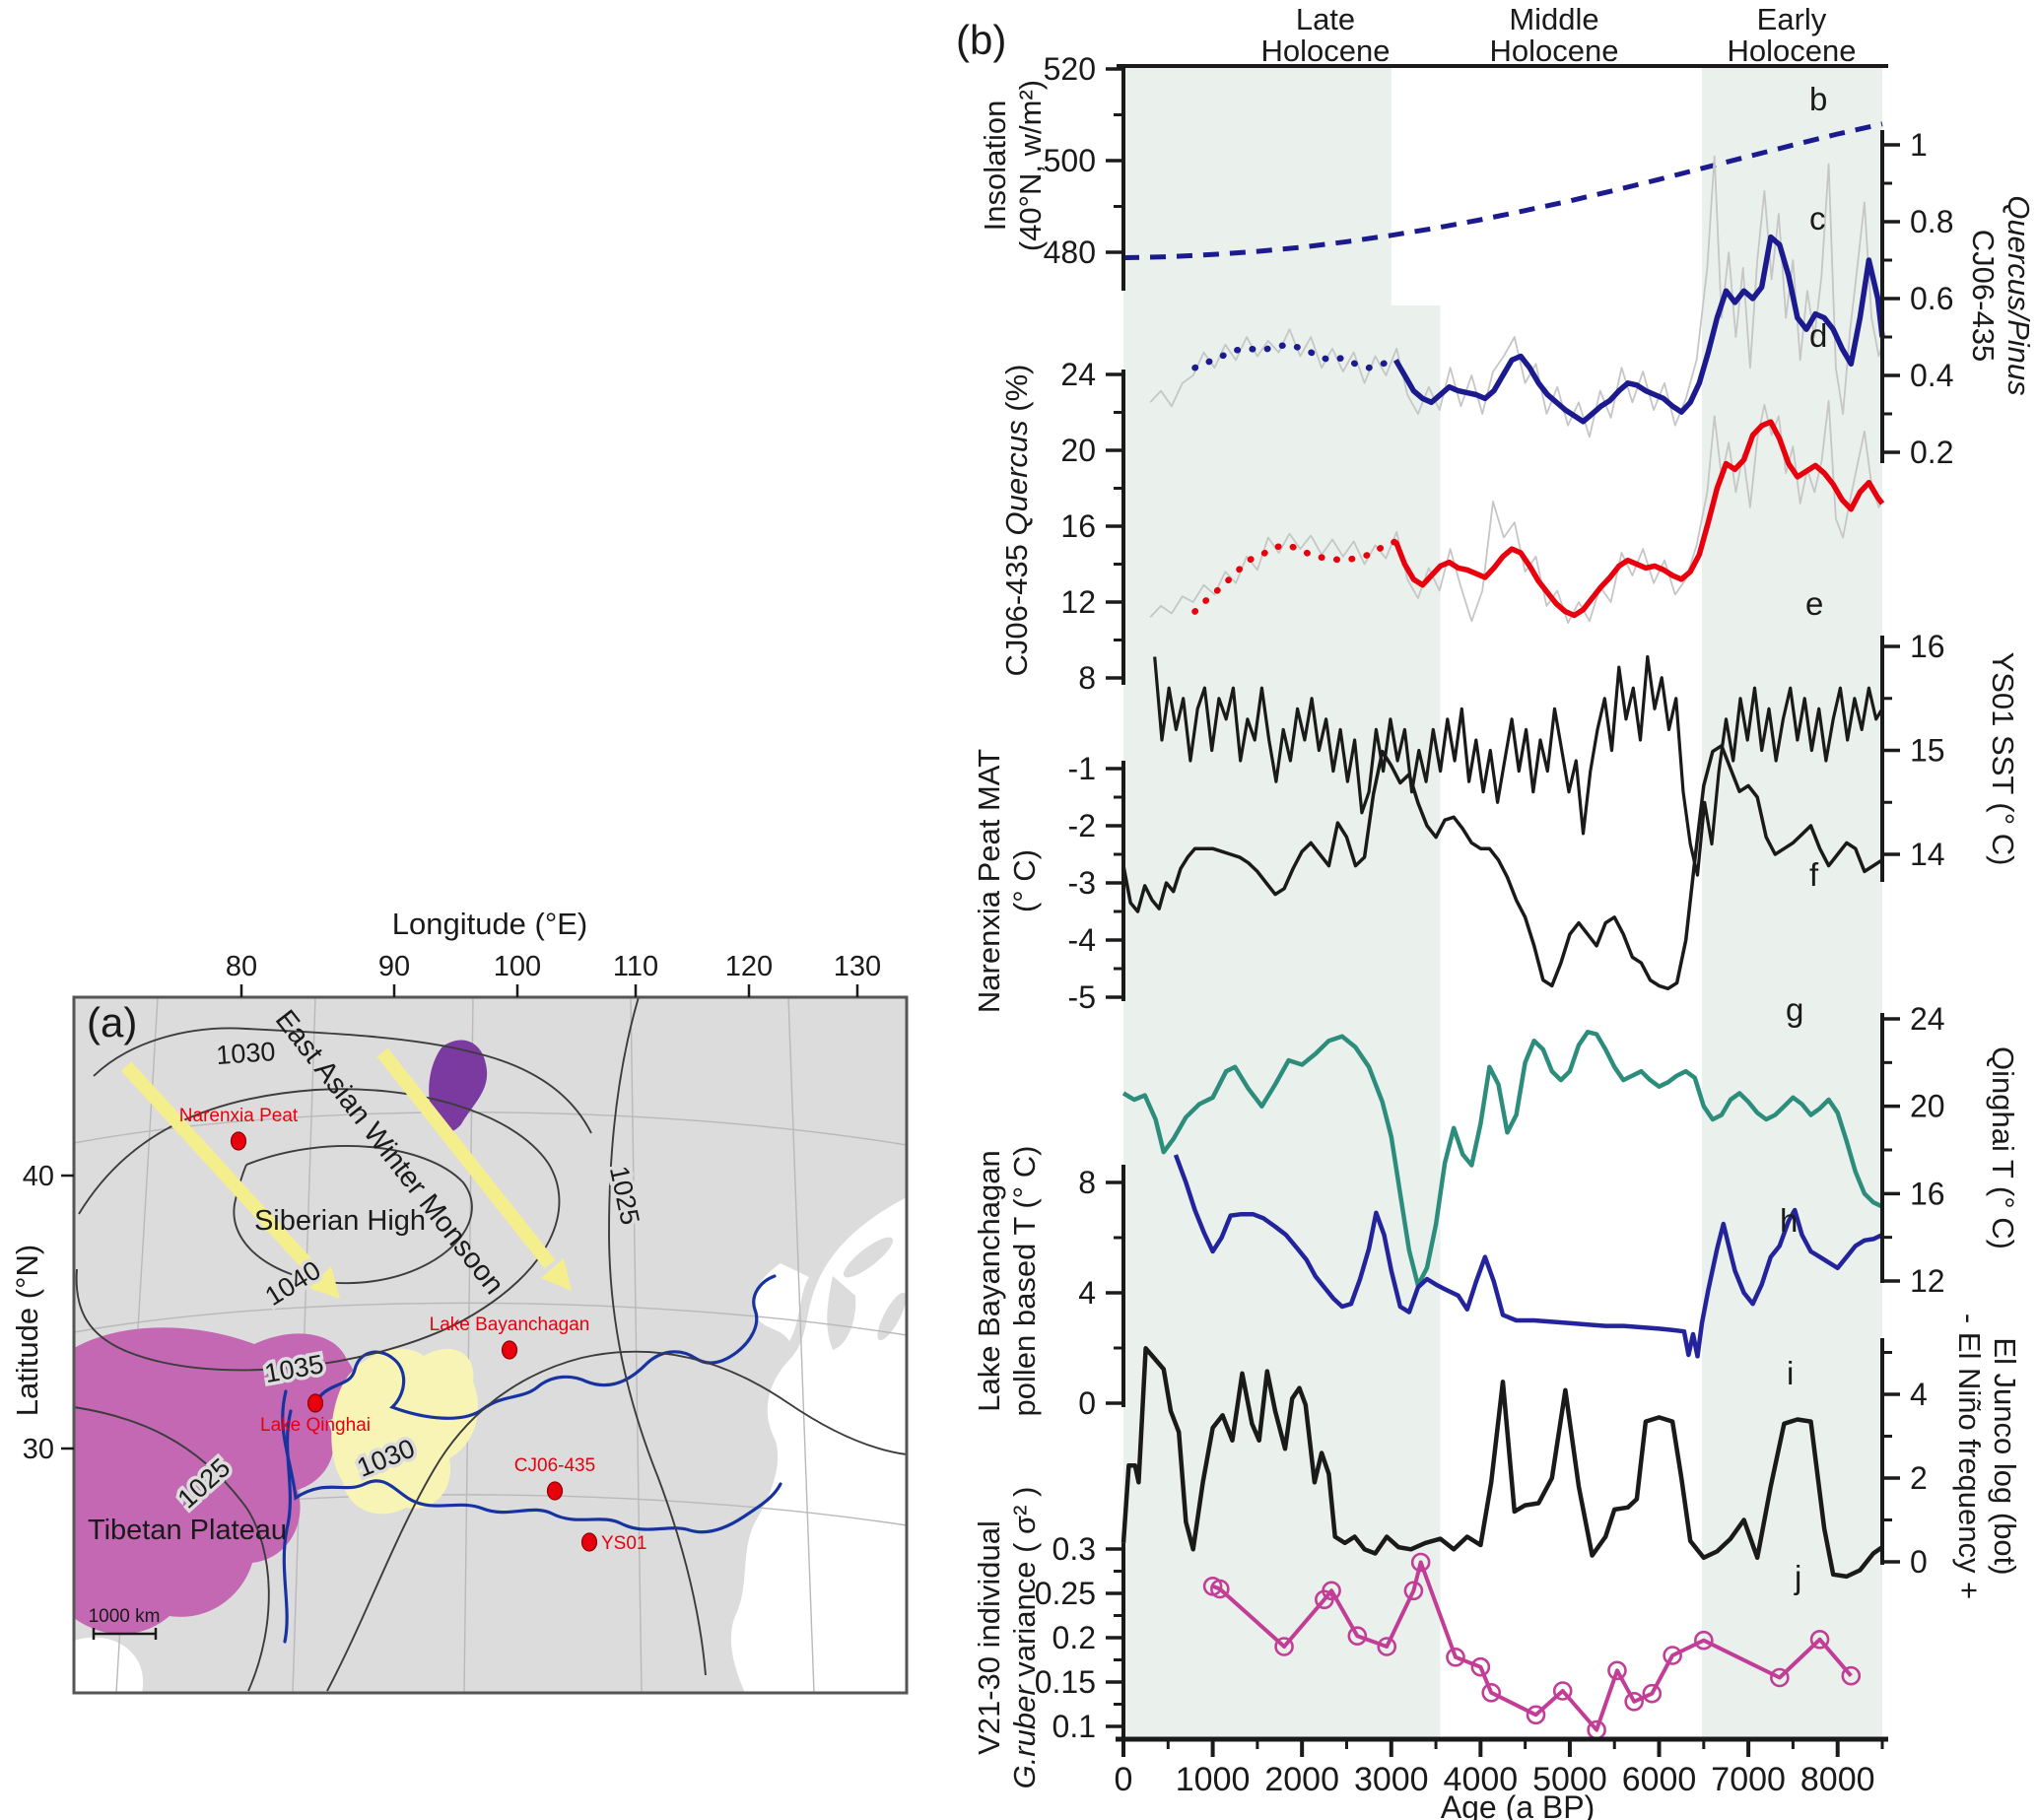  What do you see at coordinates (1797, 1577) in the screenshot?
I see `curve-label-j: j` at bounding box center [1797, 1577].